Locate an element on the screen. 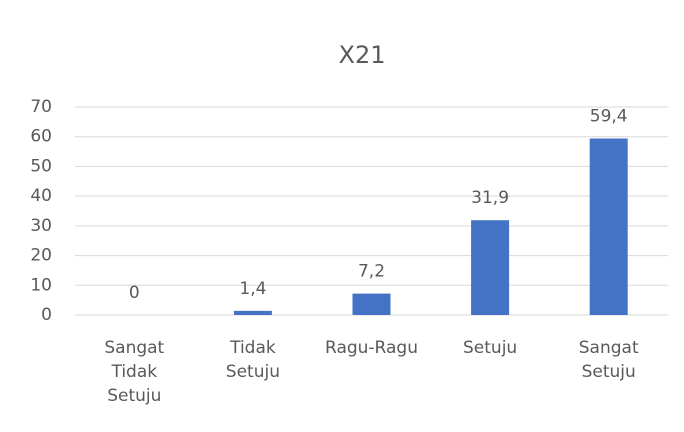 The image size is (684, 432). y-tick-label: 30 is located at coordinates (41, 226).